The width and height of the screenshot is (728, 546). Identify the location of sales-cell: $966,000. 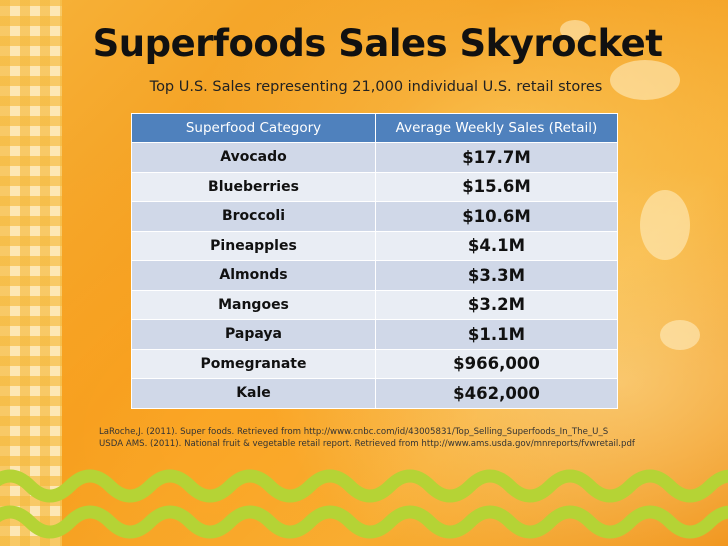
(496, 363).